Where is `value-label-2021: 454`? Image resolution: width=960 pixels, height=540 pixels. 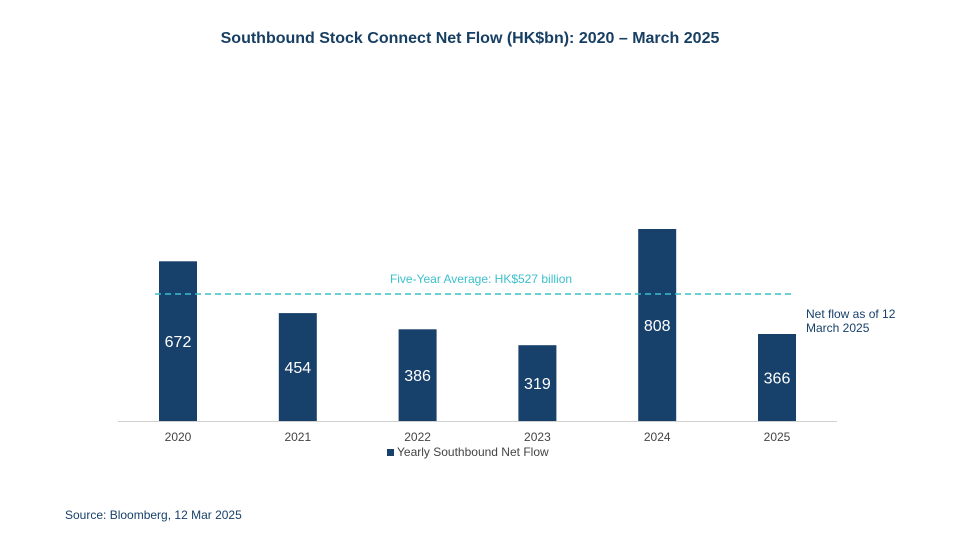
value-label-2021: 454 is located at coordinates (297, 368).